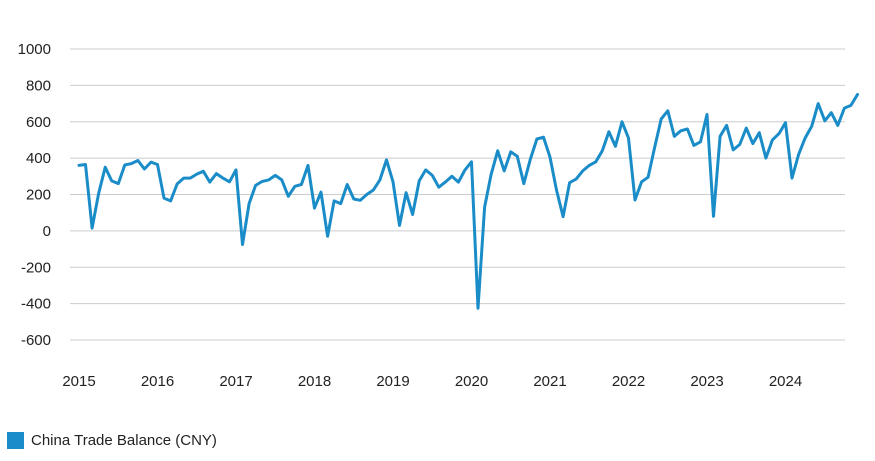 The width and height of the screenshot is (875, 461). I want to click on y-tick-label: 400, so click(38, 158).